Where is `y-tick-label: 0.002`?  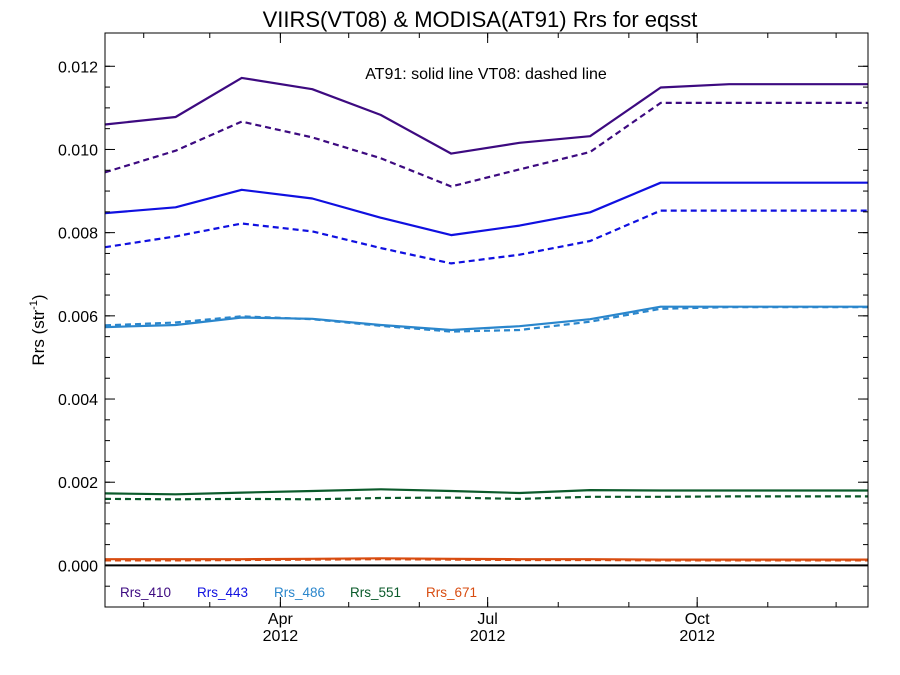 y-tick-label: 0.002 is located at coordinates (78, 483).